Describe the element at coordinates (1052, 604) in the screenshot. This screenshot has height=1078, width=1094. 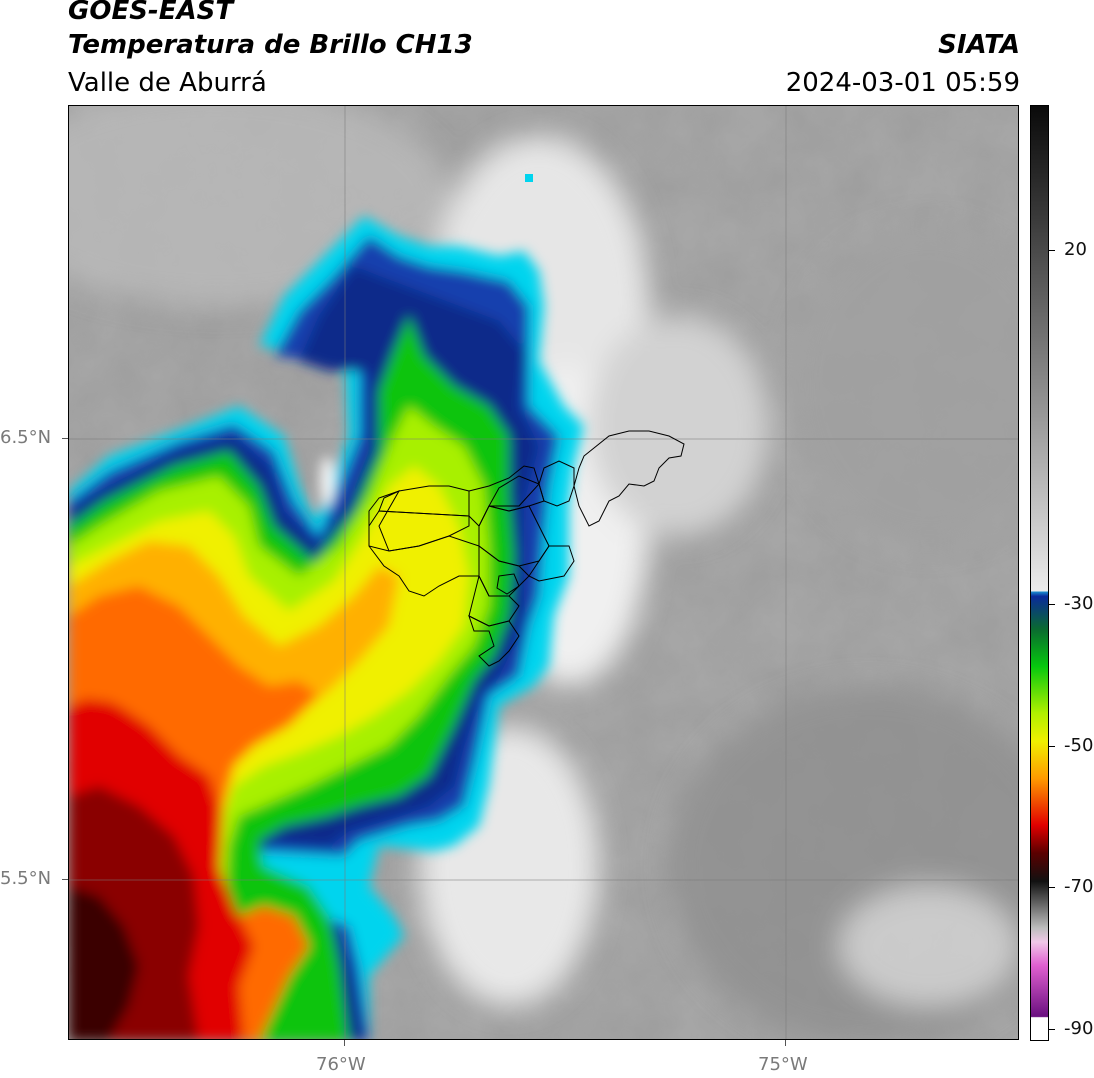
I see `cb-tick-m30` at that location.